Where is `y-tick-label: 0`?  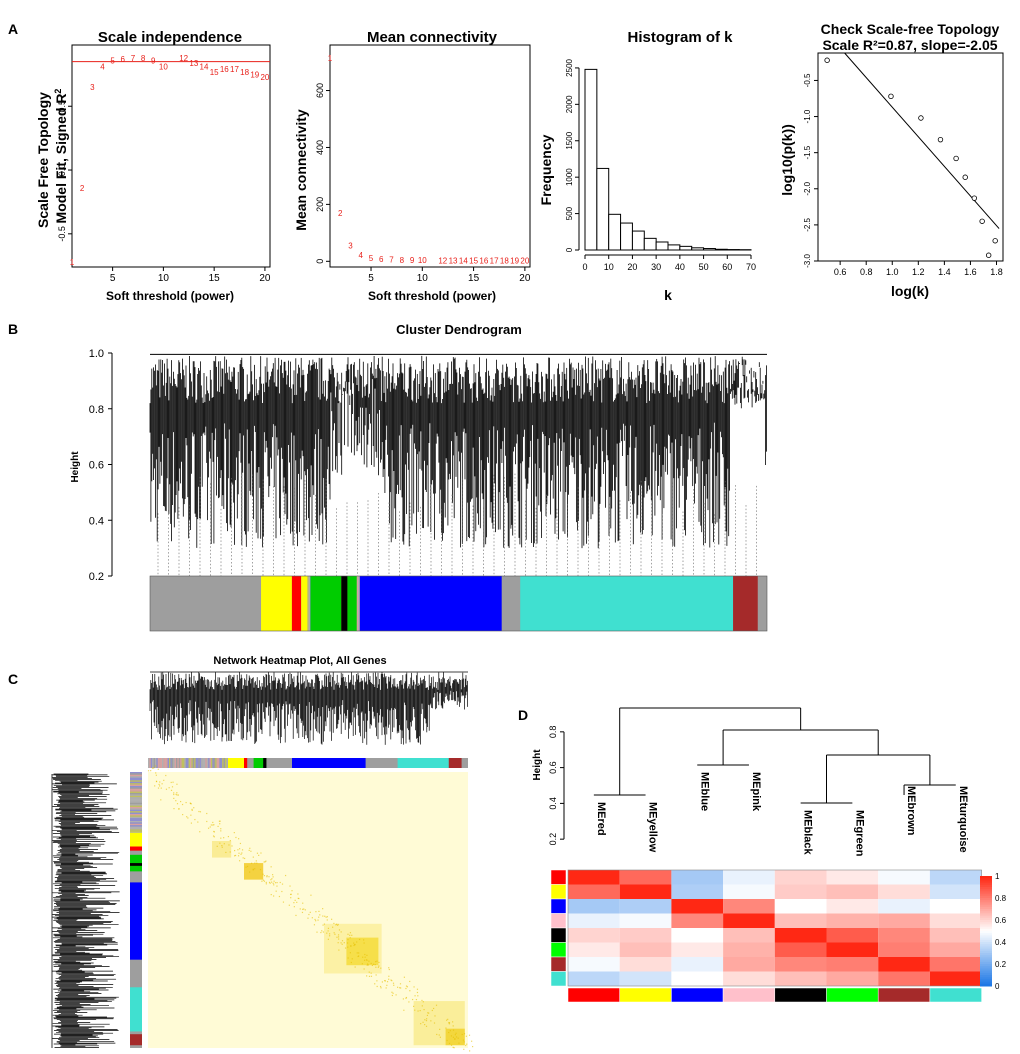 y-tick-label: 0 is located at coordinates (320, 261).